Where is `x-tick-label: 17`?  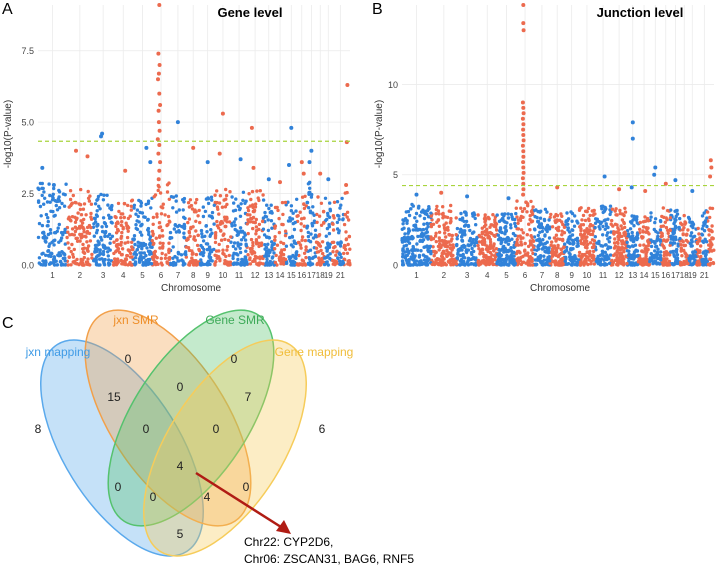
x-tick-label: 17 is located at coordinates (675, 275).